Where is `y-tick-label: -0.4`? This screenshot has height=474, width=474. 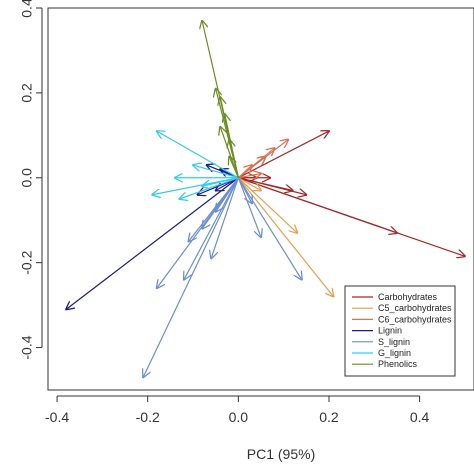 y-tick-label: -0.4 is located at coordinates (27, 347).